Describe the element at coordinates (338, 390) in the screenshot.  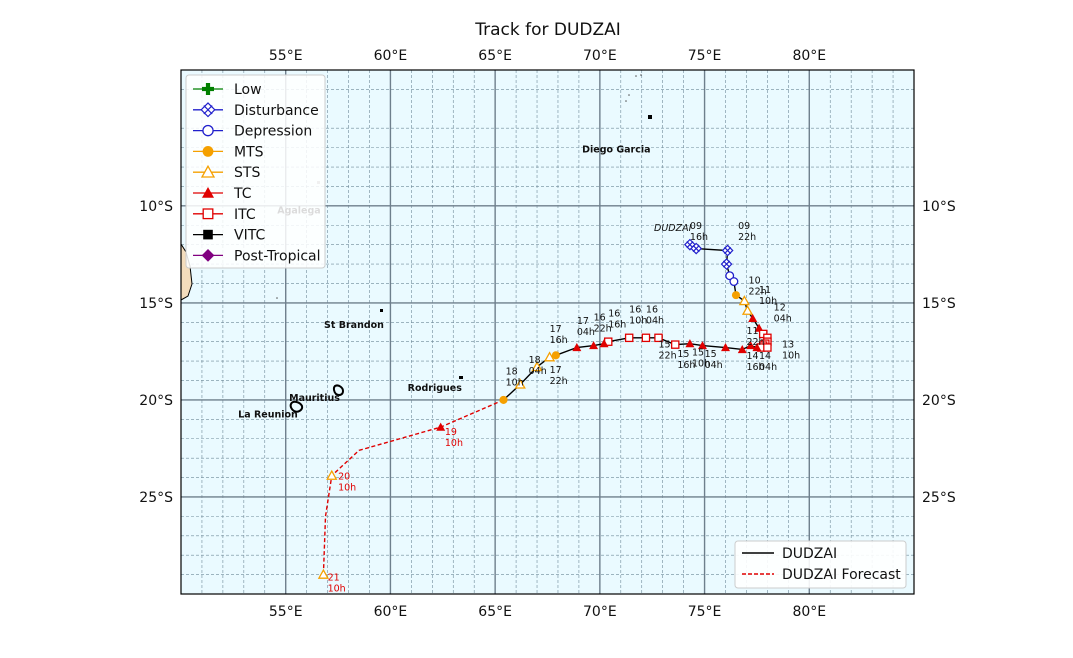
I see `mauritius-island` at that location.